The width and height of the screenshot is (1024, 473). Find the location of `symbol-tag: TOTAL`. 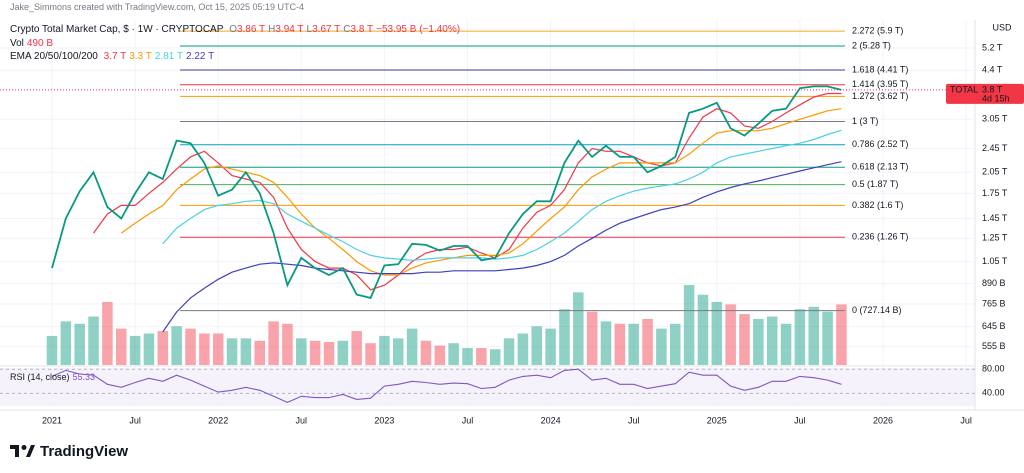

symbol-tag: TOTAL is located at coordinates (964, 89).